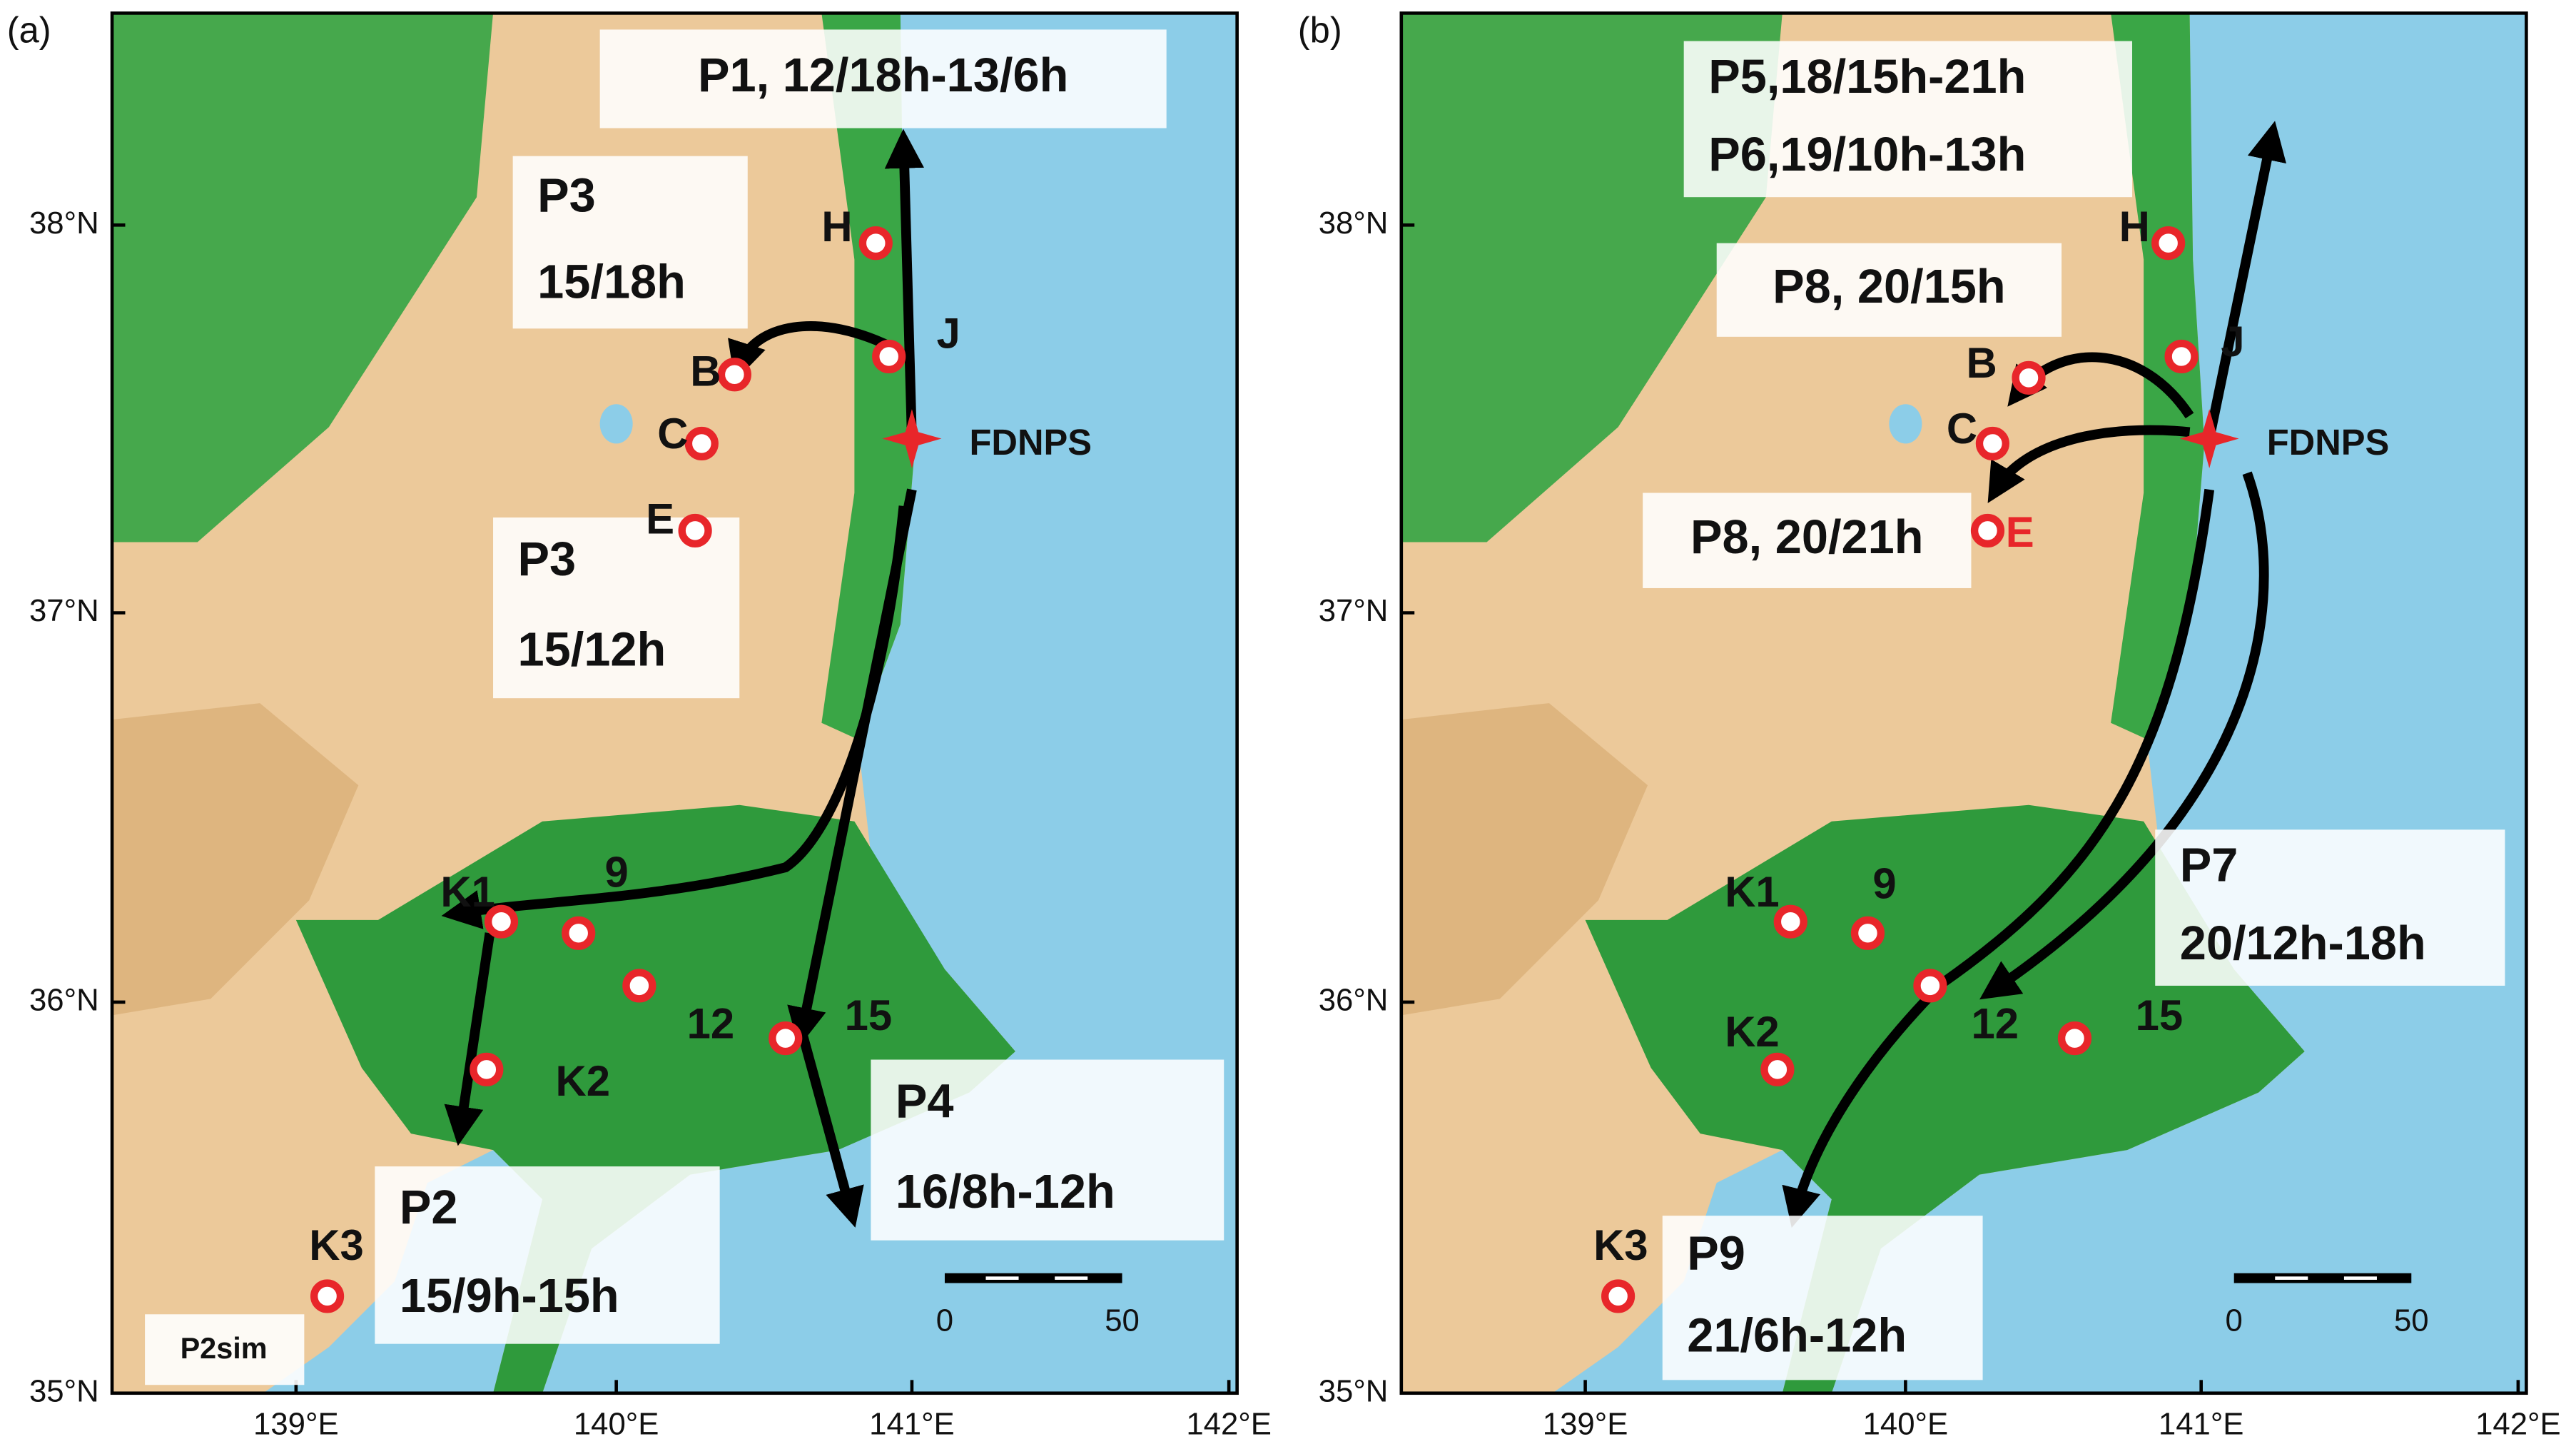 This screenshot has width=2576, height=1449. Describe the element at coordinates (566, 196) in the screenshot. I see `plume-label: P3` at that location.